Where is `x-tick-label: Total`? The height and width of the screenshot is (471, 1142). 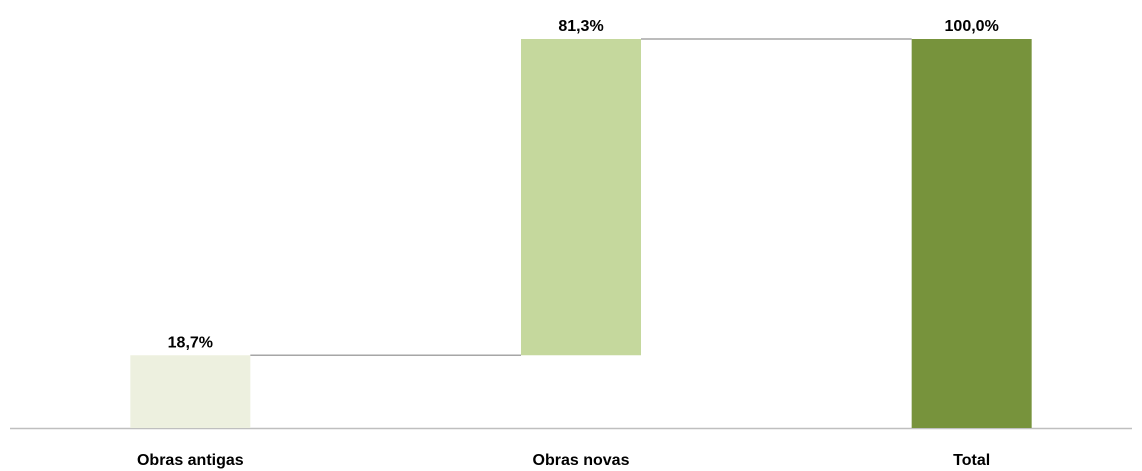
x-tick-label: Total is located at coordinates (971, 460).